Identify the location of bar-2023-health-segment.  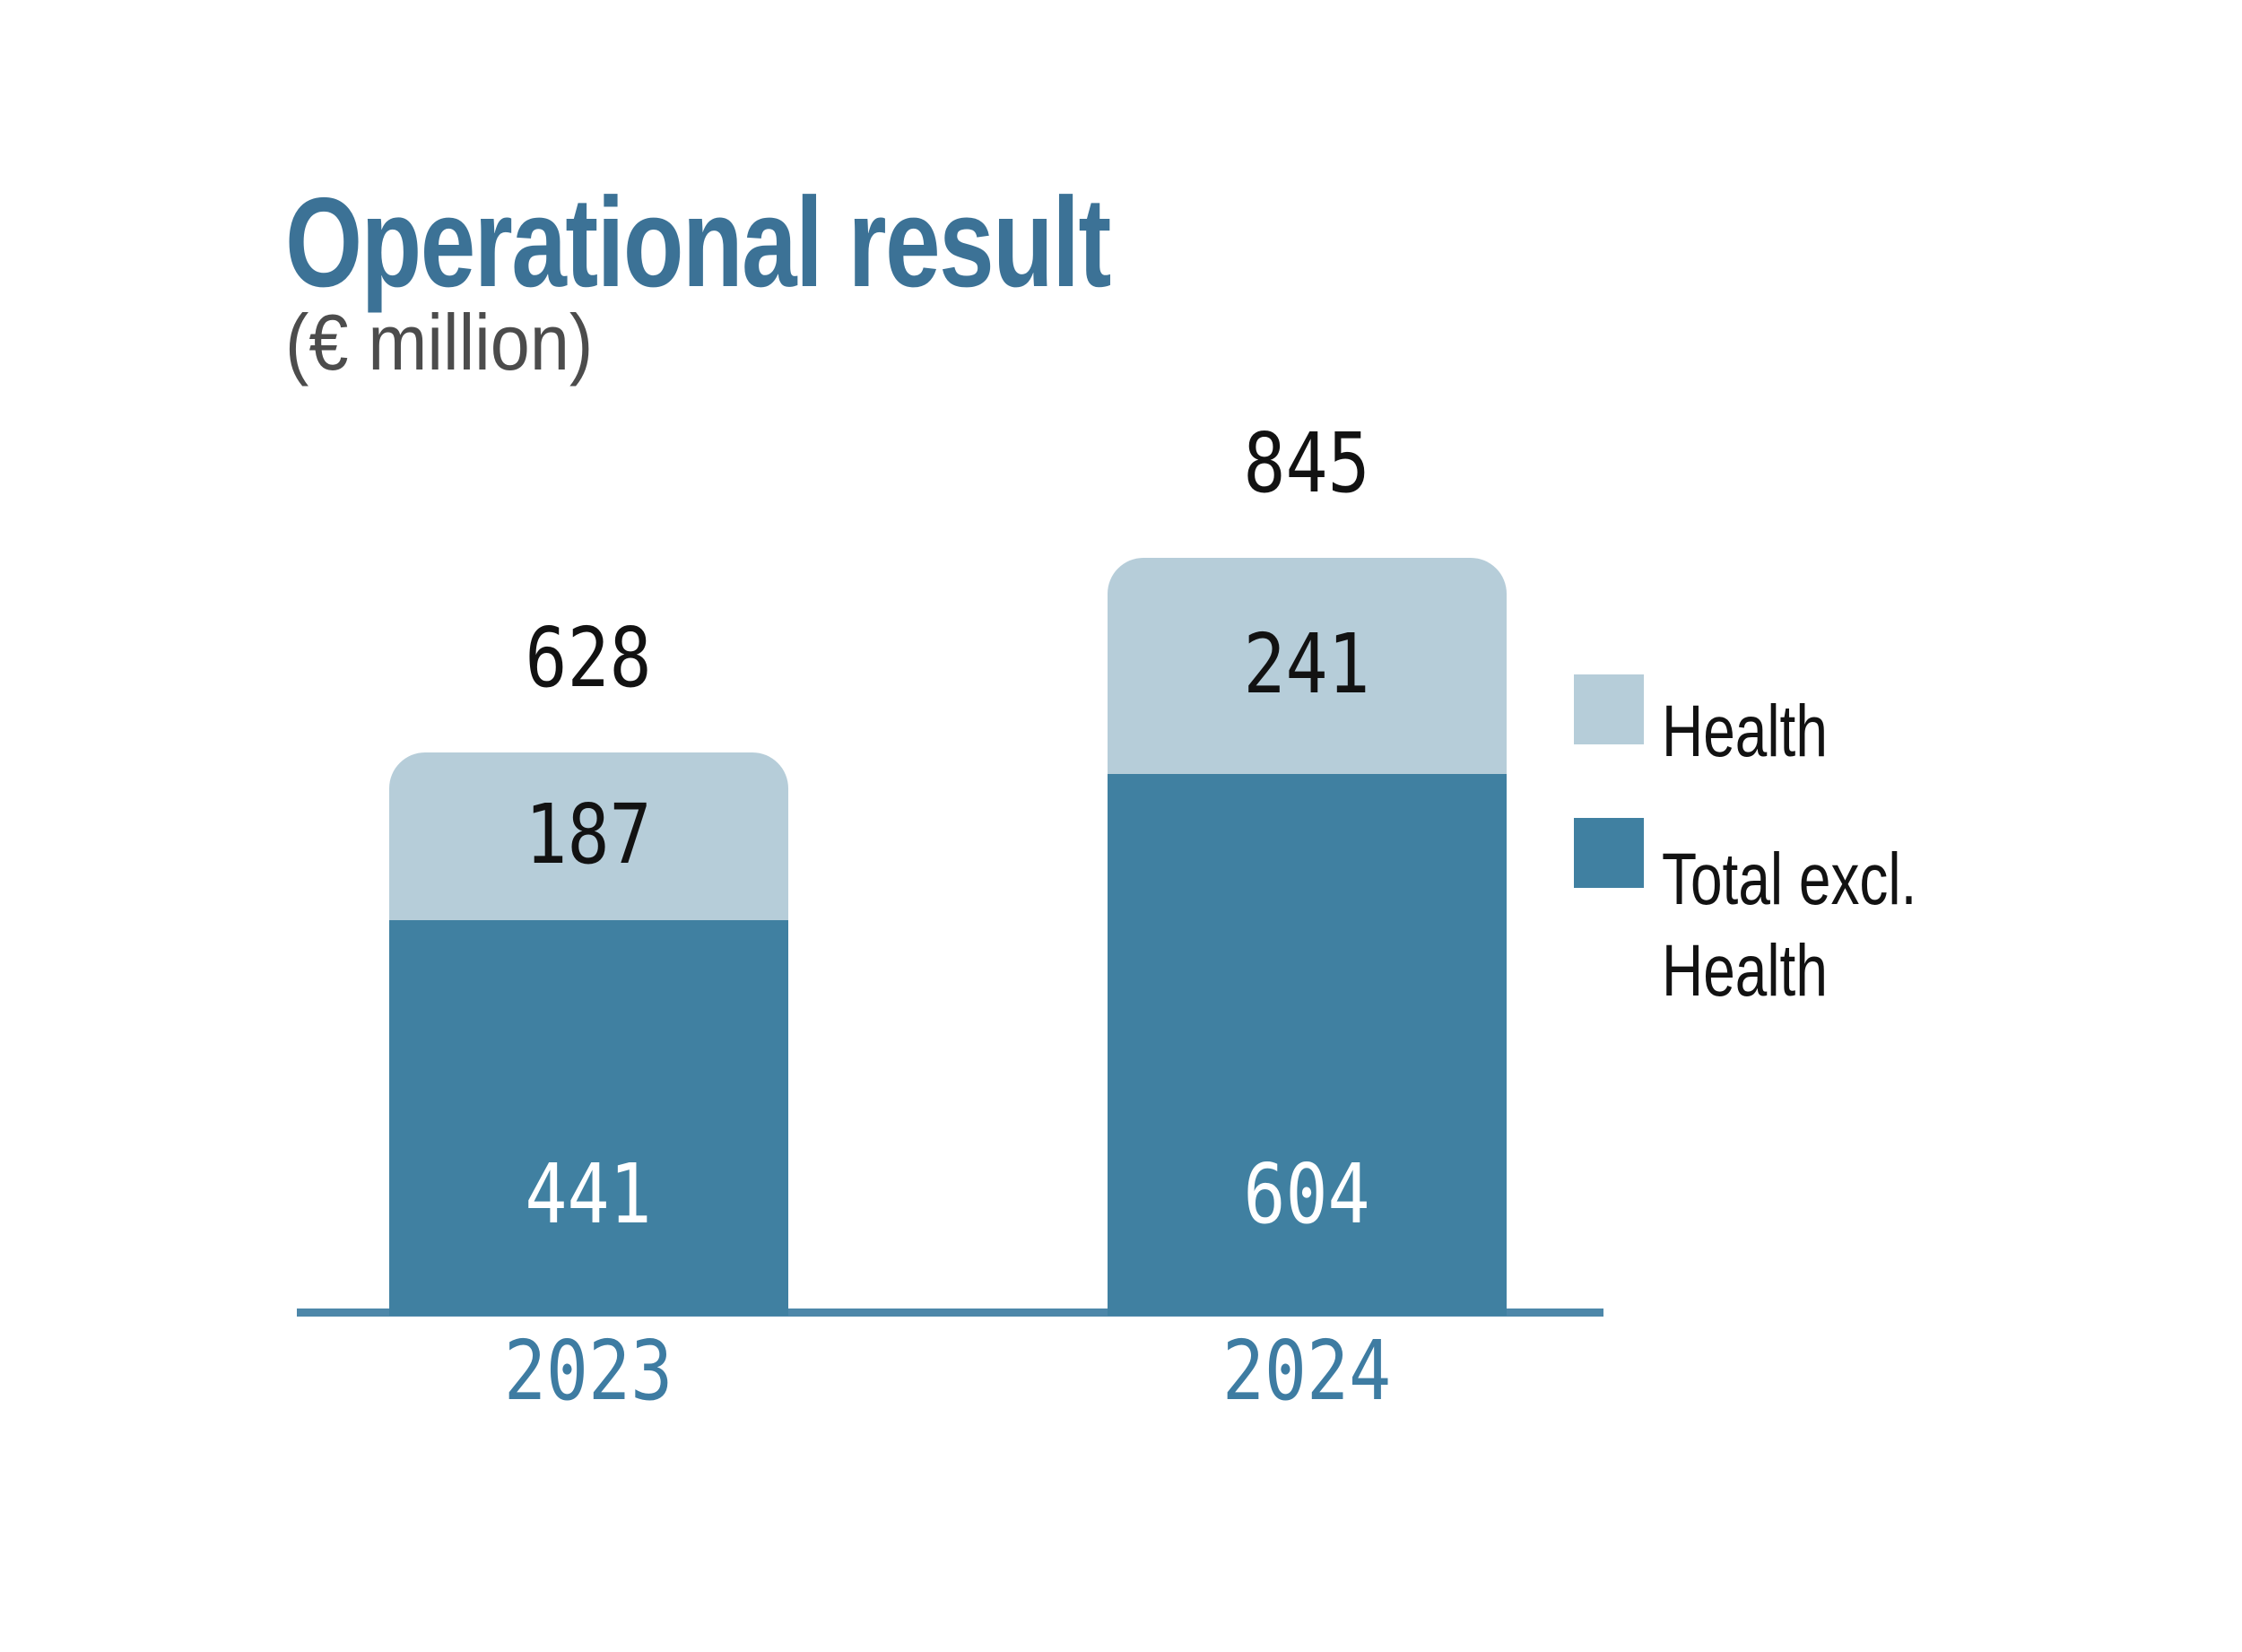
(588, 836).